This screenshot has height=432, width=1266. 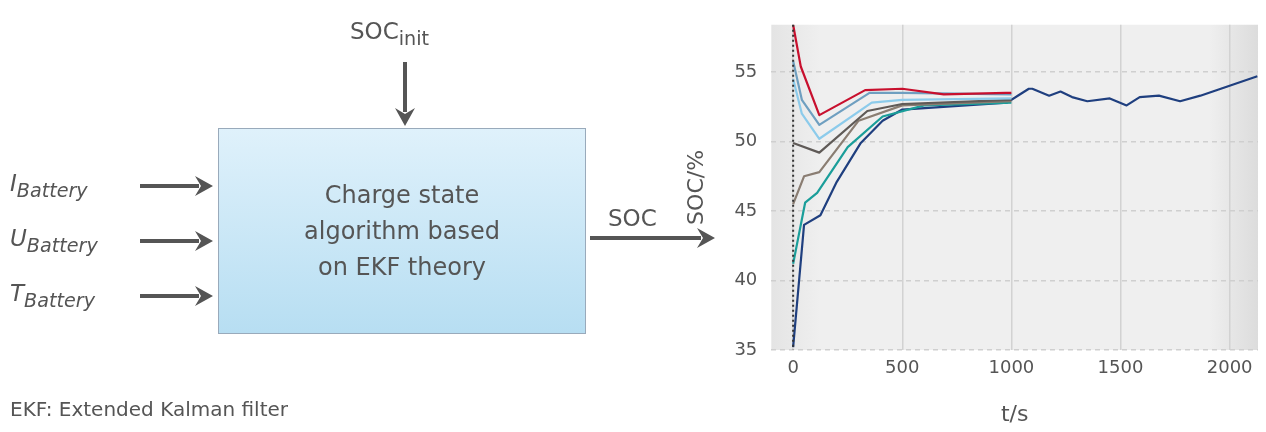 What do you see at coordinates (793, 367) in the screenshot?
I see `x-tick-label: 0` at bounding box center [793, 367].